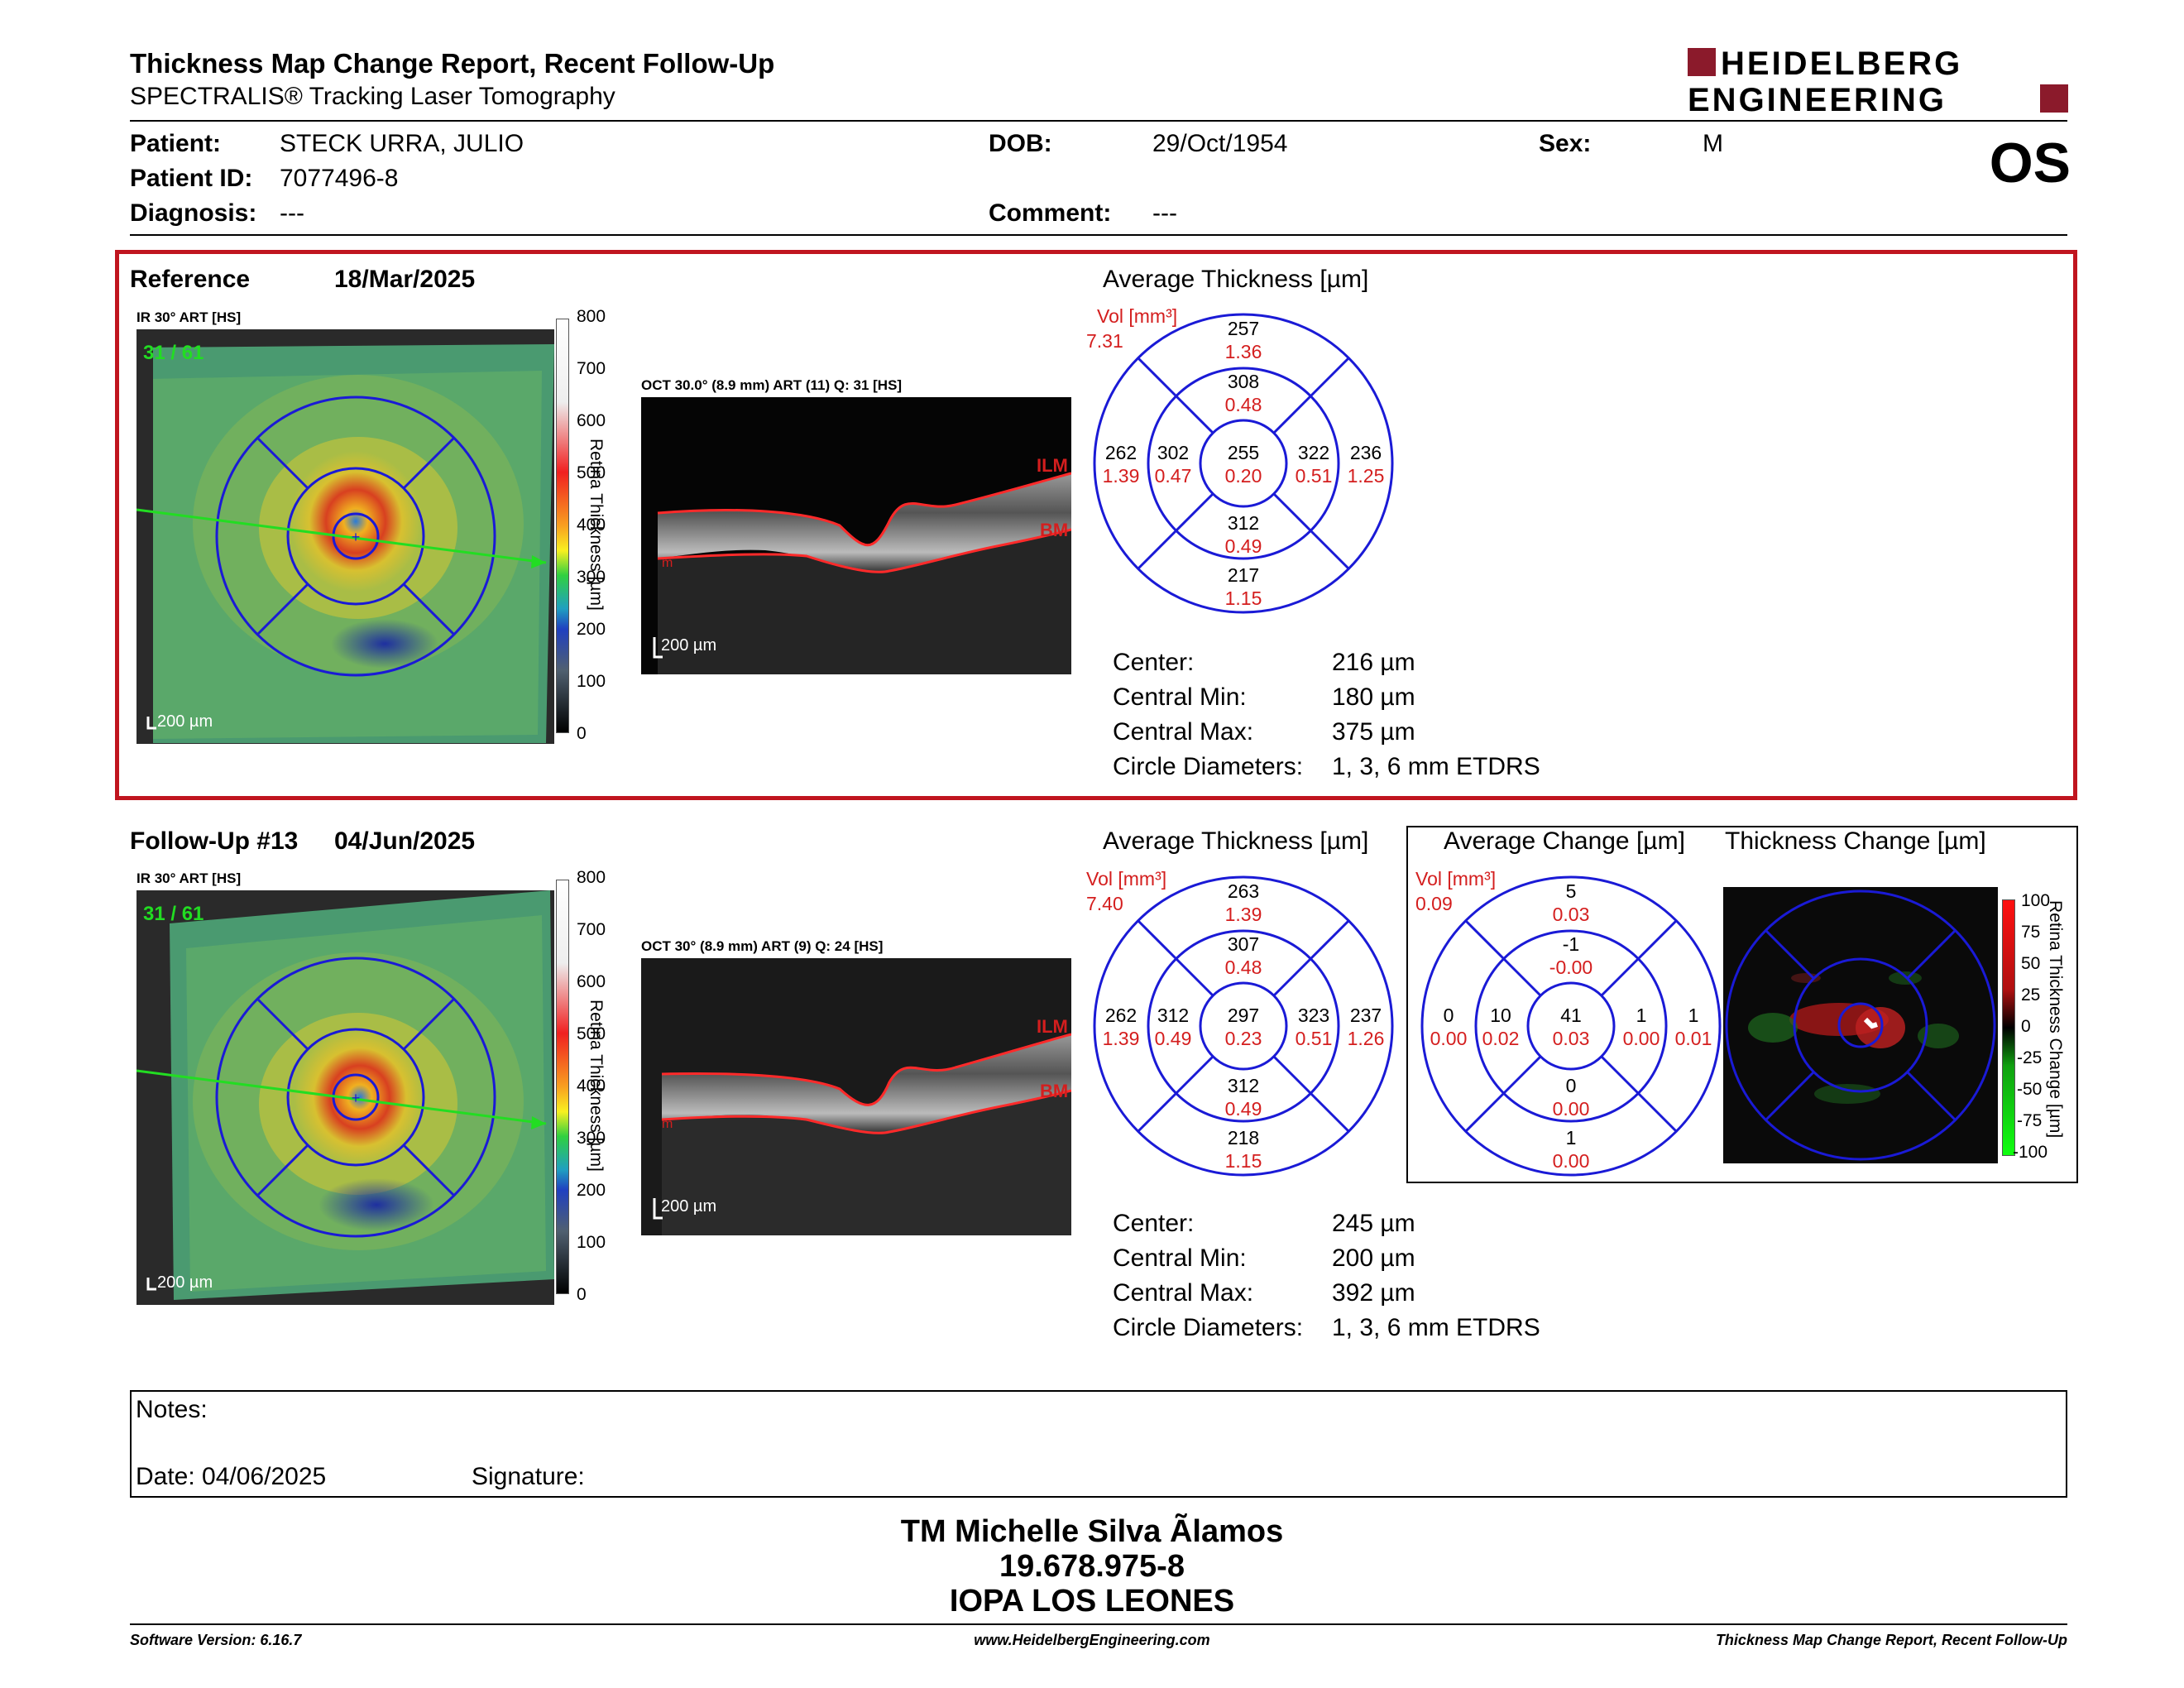 Image resolution: width=2184 pixels, height=1688 pixels. Describe the element at coordinates (190, 279) in the screenshot. I see `reference-label: Reference` at that location.